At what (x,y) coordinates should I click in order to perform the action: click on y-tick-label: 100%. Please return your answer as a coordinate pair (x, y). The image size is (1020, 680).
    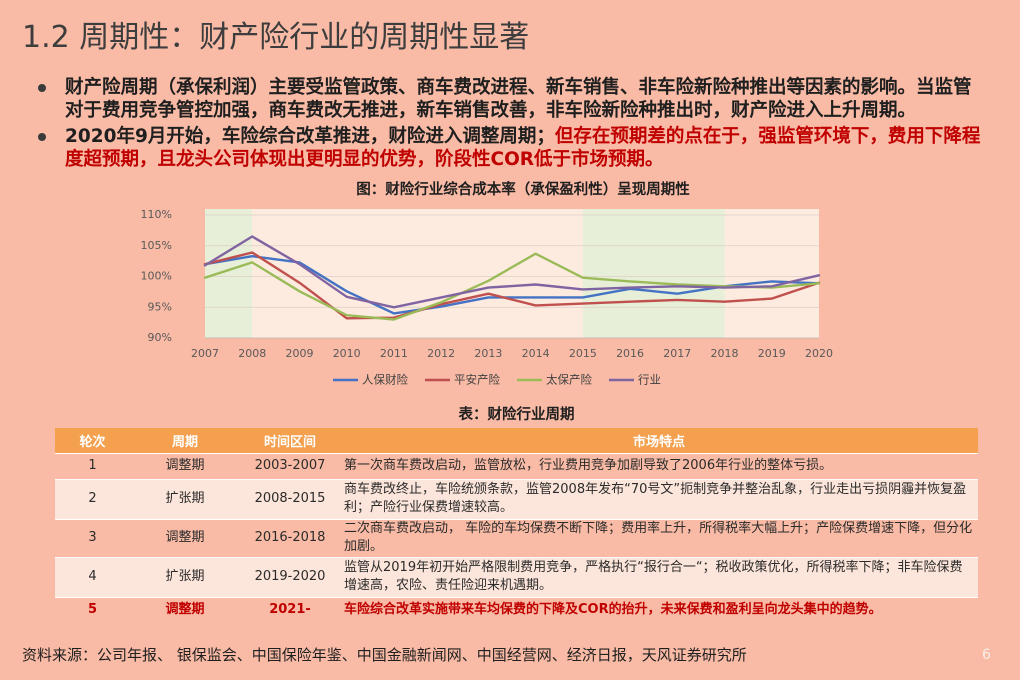
    Looking at the image, I should click on (156, 276).